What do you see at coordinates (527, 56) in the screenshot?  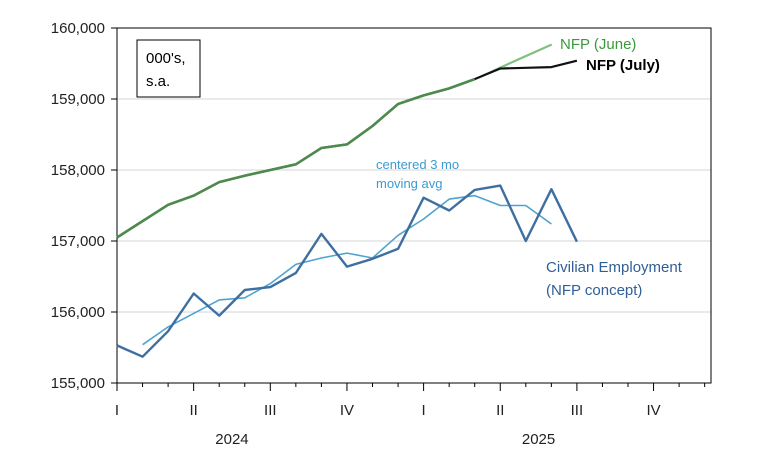 I see `nfp-june-leader-line` at bounding box center [527, 56].